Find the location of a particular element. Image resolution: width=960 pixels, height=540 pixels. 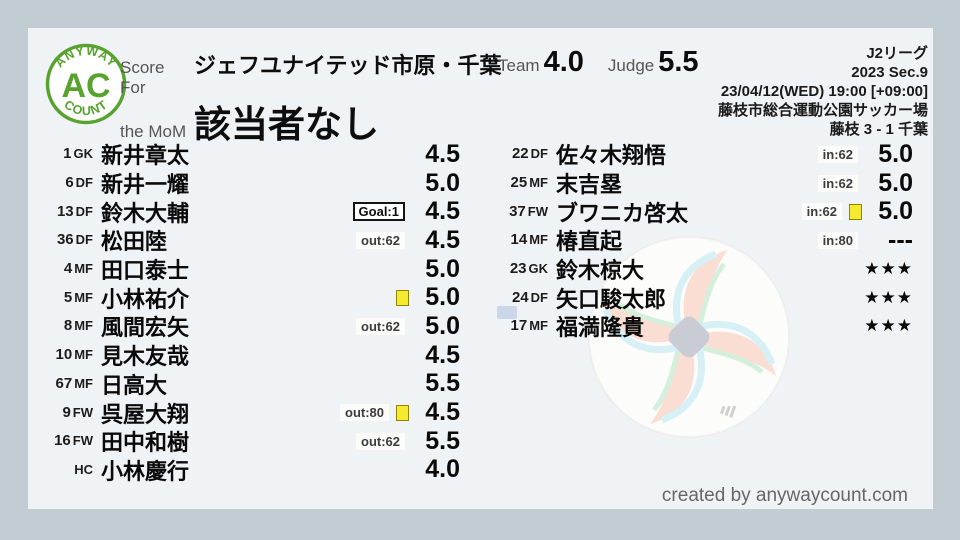

team-name: ジェフユナイテッド市原・千葉 is located at coordinates (348, 65).